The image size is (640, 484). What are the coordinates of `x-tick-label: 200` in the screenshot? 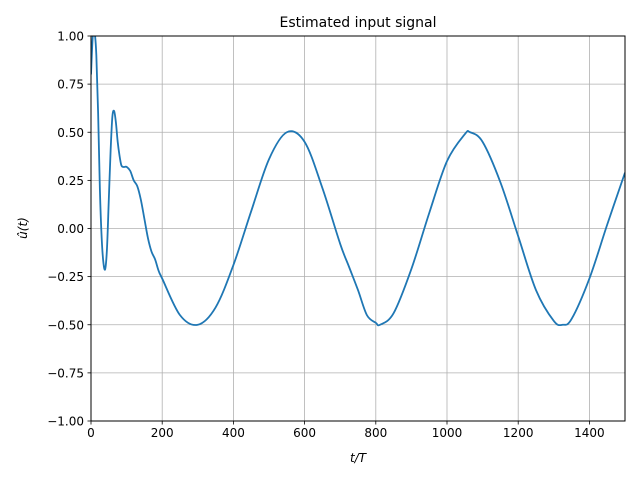 It's located at (162, 433).